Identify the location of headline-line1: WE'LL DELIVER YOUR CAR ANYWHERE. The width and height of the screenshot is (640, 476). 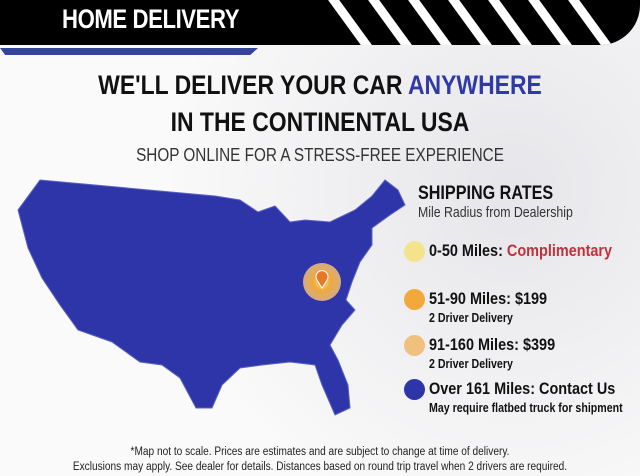
(320, 85).